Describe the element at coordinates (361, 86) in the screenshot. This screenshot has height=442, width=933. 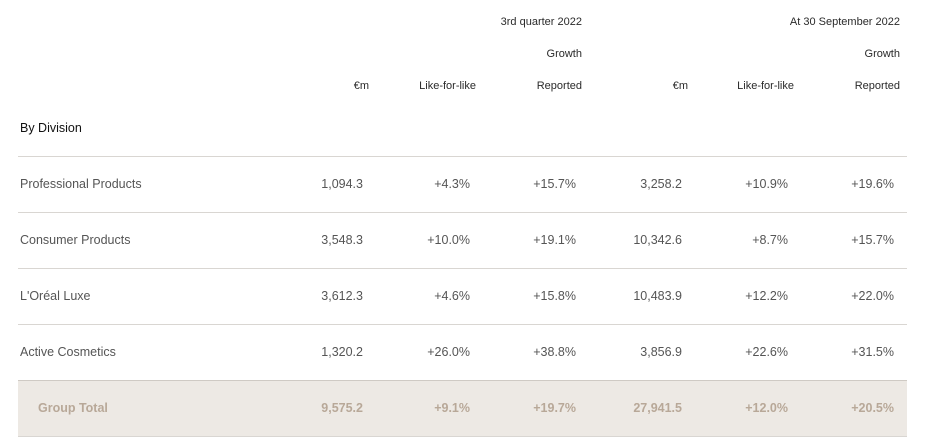
I see `q3-eur-header: €m` at that location.